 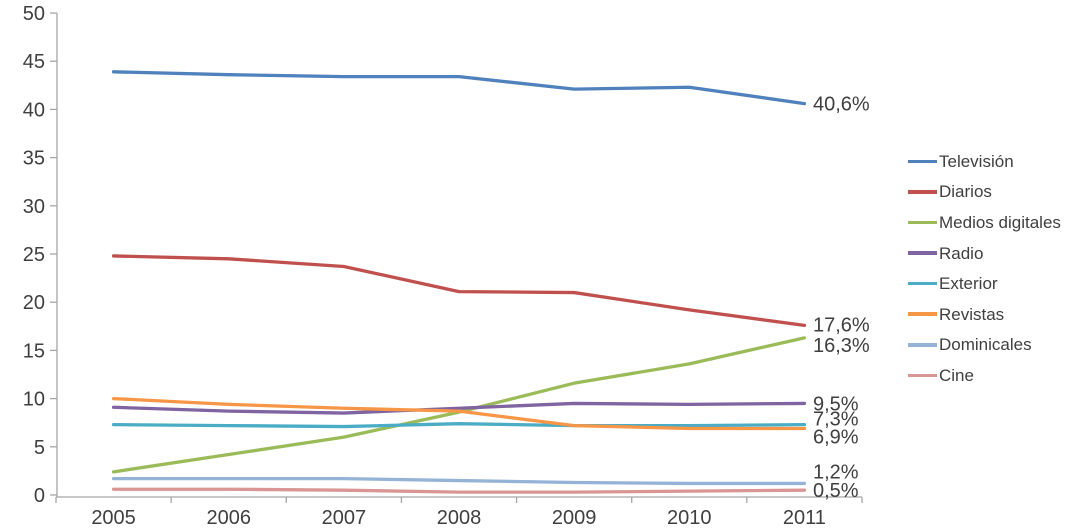 I want to click on legend-swatch-cine, so click(x=922, y=375).